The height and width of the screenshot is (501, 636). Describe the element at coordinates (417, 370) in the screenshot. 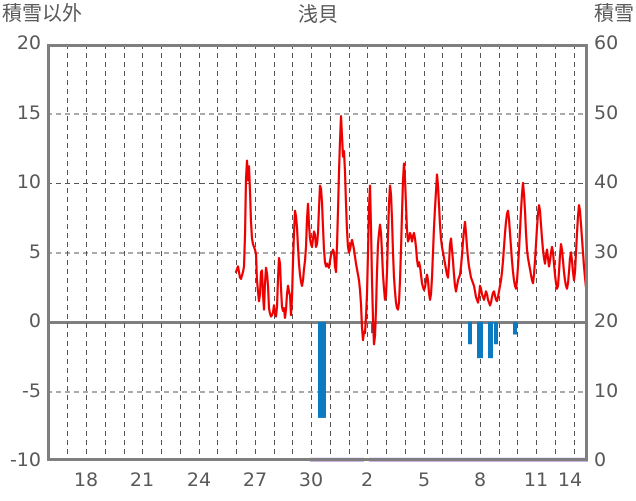

I see `snowfall-bars-layer` at that location.